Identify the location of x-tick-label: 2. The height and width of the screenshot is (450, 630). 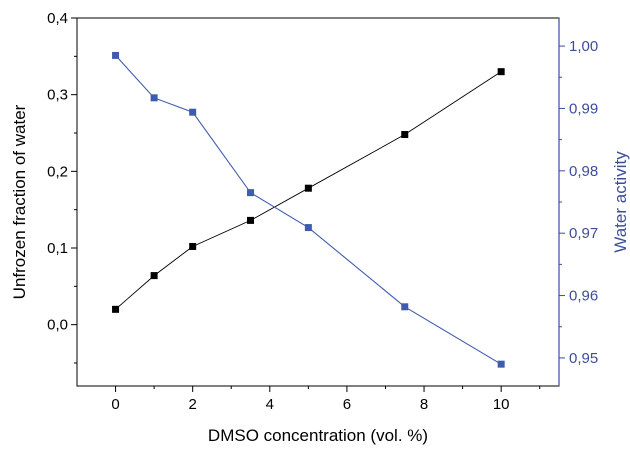
(193, 404).